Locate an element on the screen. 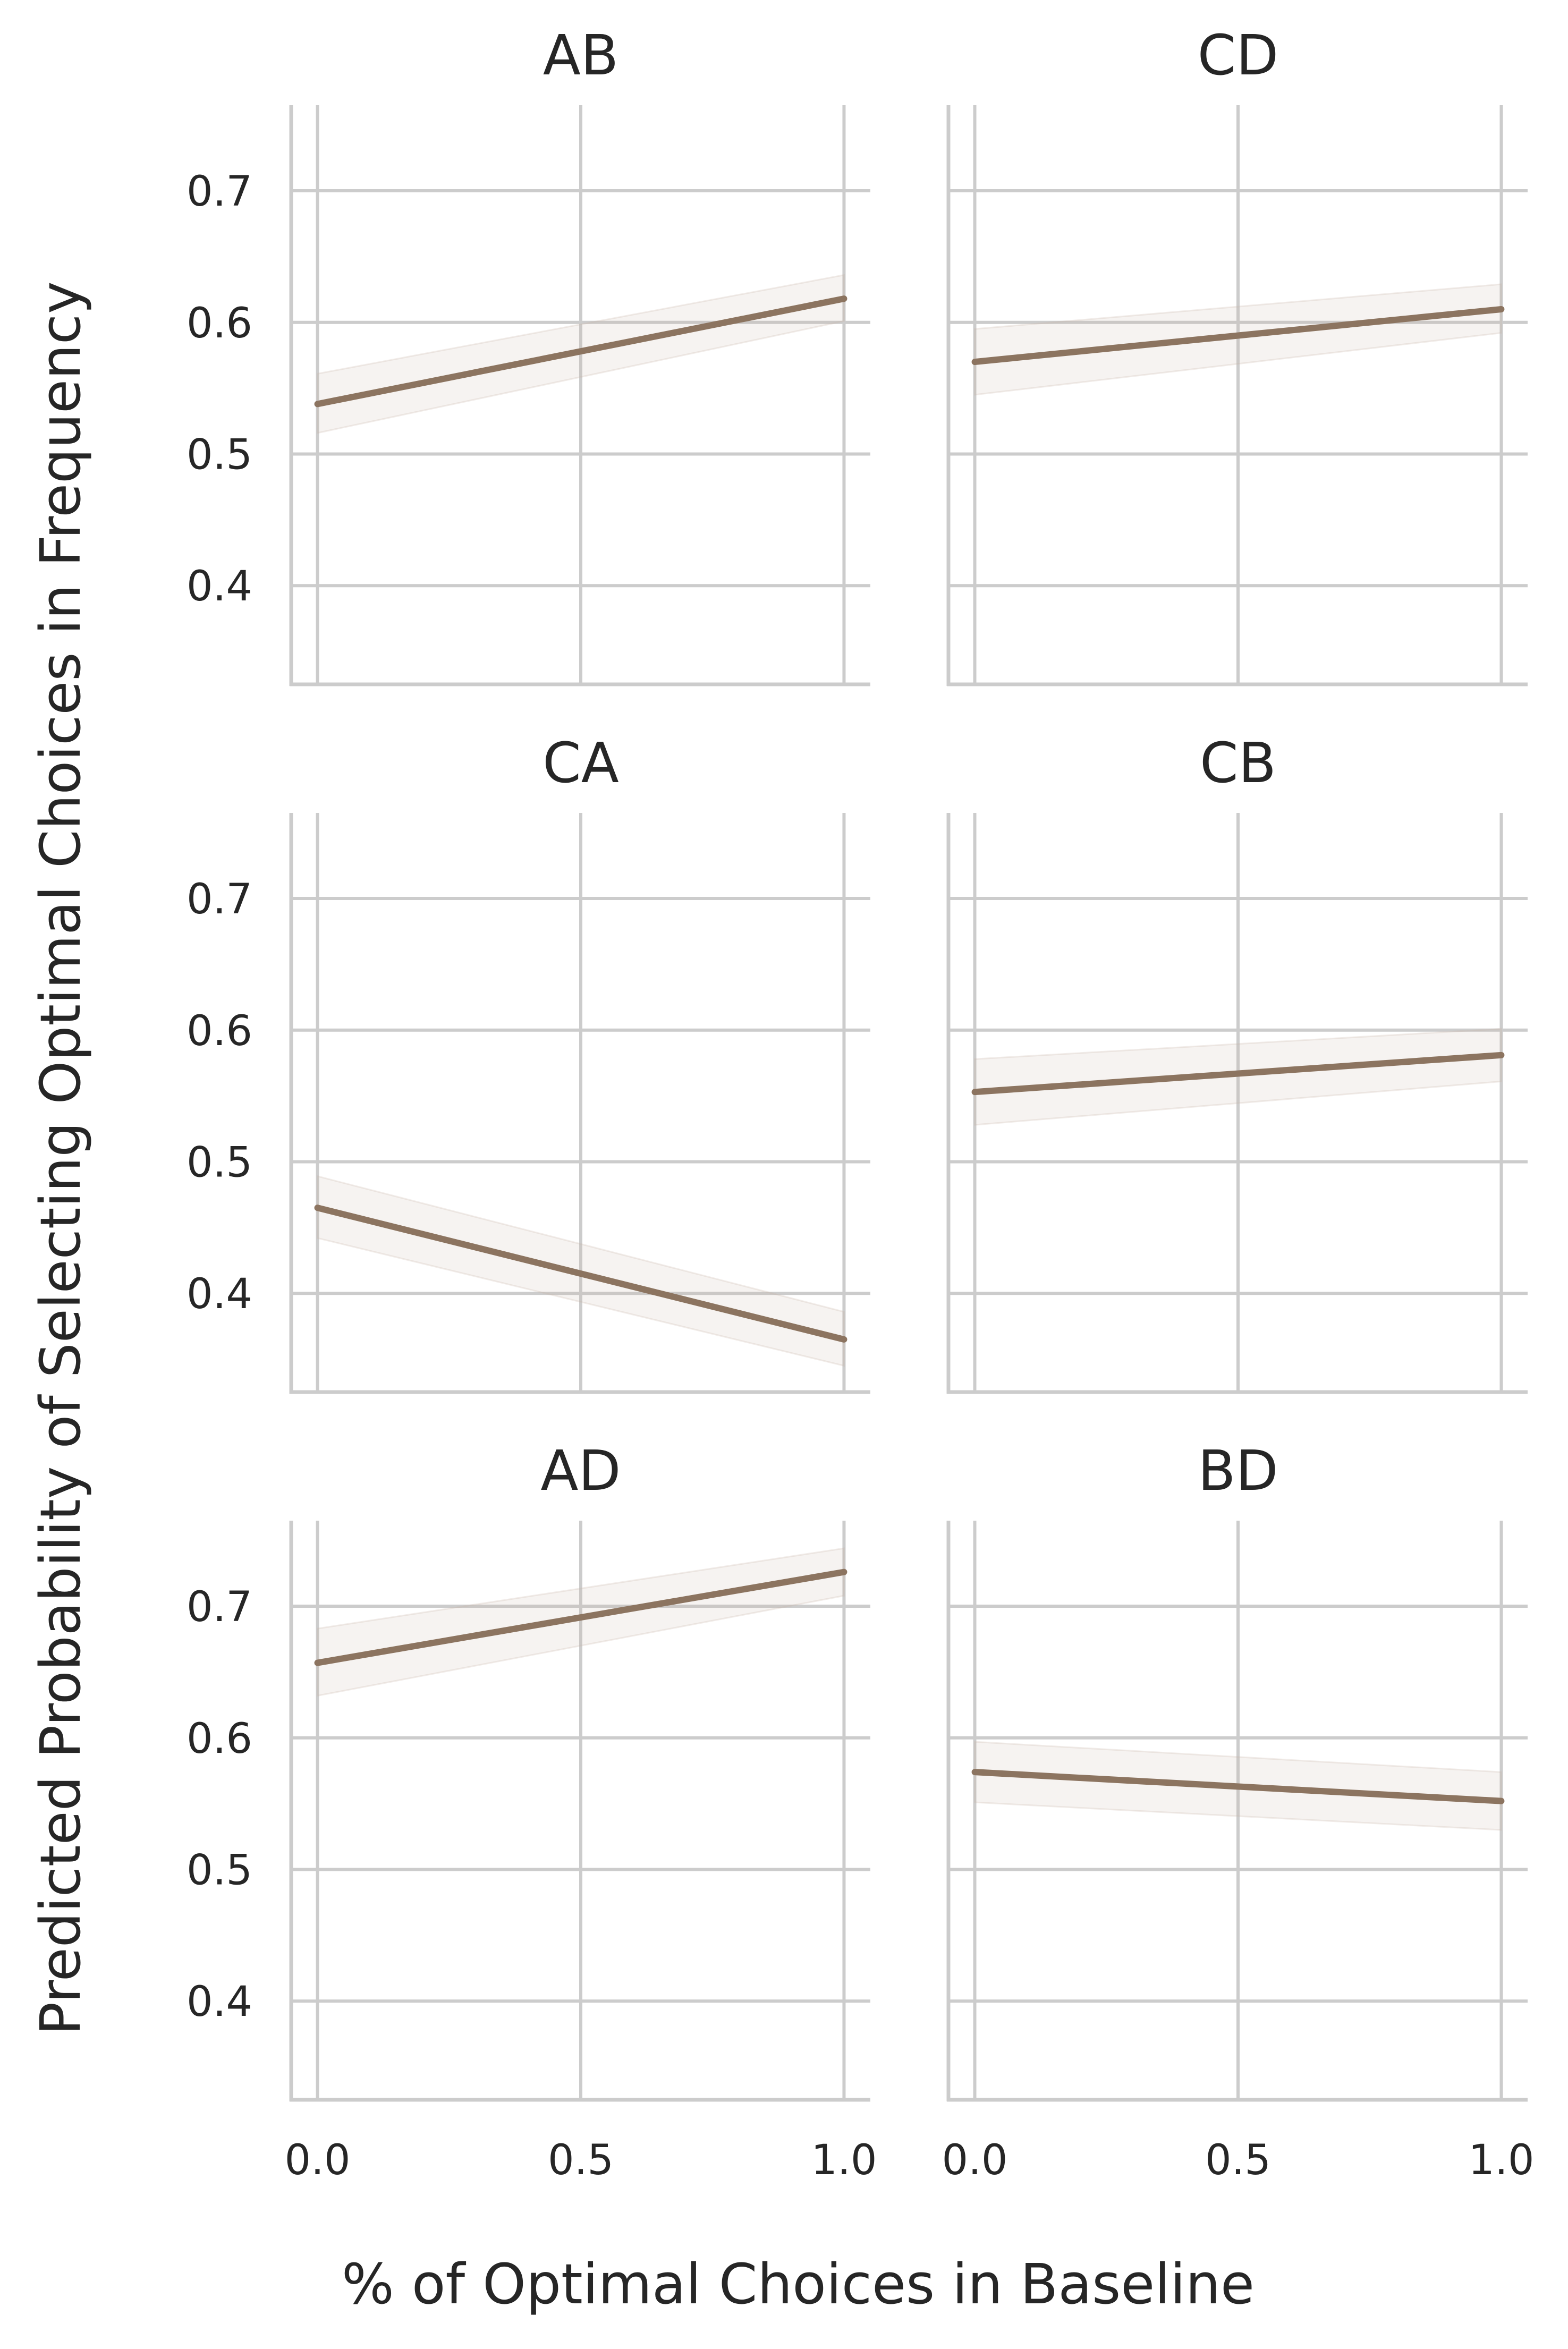 The image size is (1568, 2349). facet-title-bd: BD is located at coordinates (1238, 1470).